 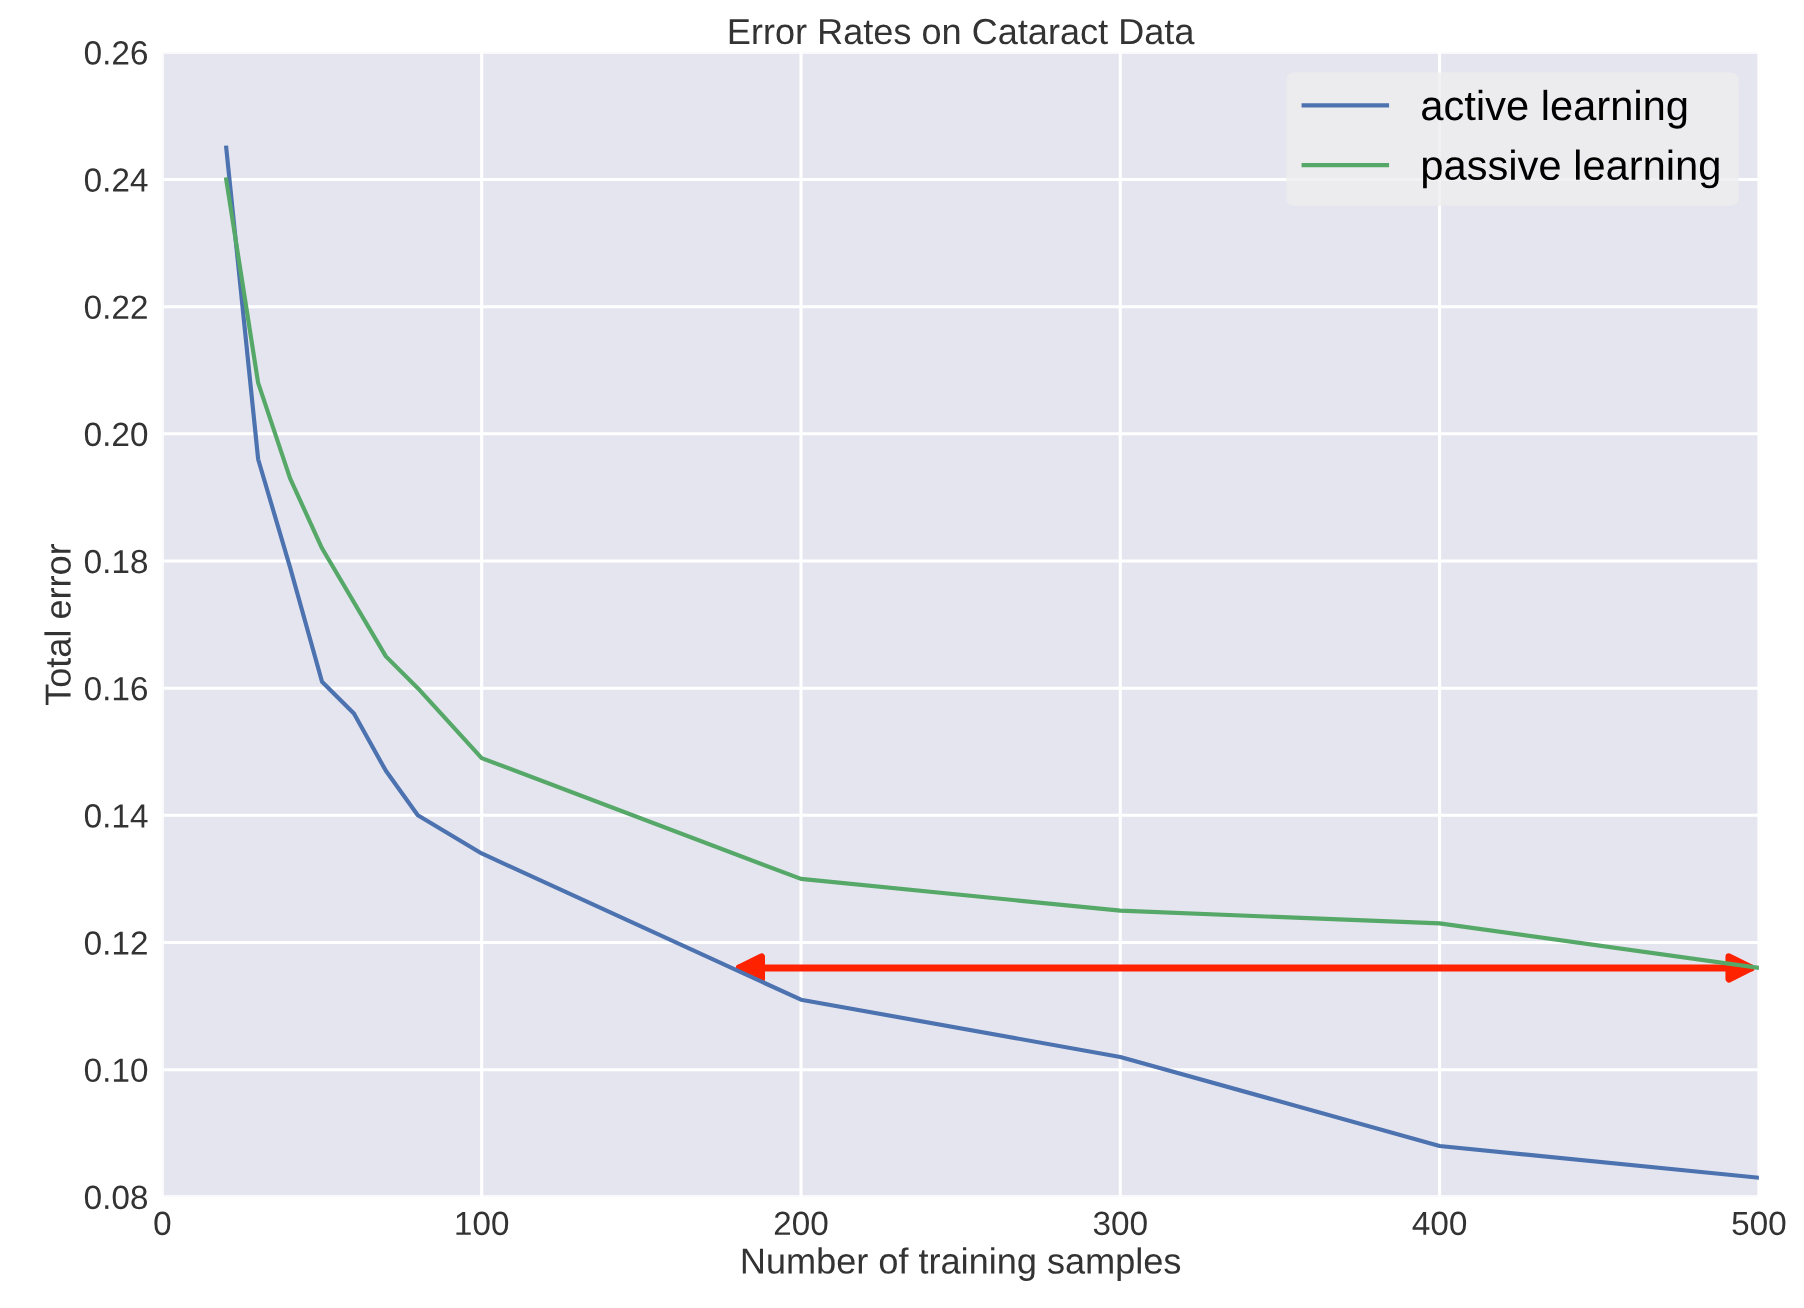 What do you see at coordinates (116, 180) in the screenshot?
I see `y-tick-label: 0.24` at bounding box center [116, 180].